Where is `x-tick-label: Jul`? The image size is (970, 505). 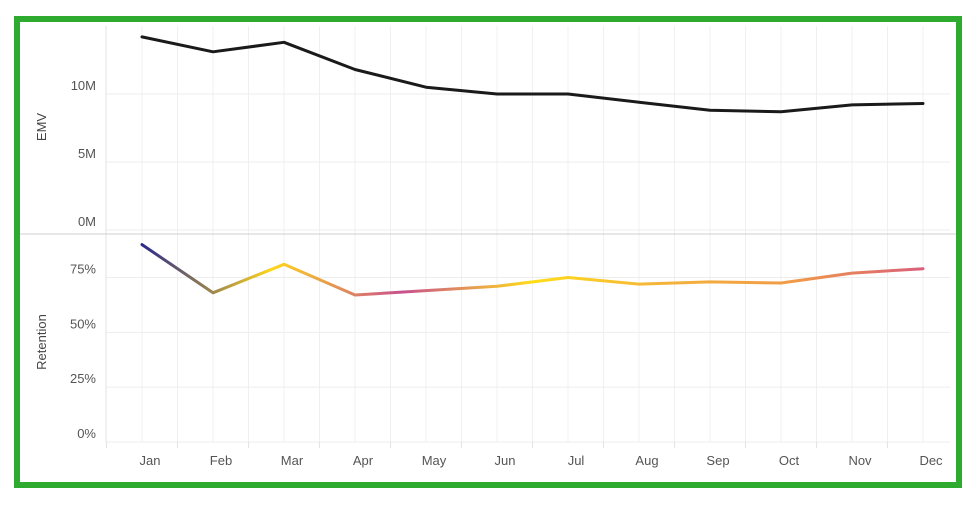
x-tick-label: Jul is located at coordinates (576, 460).